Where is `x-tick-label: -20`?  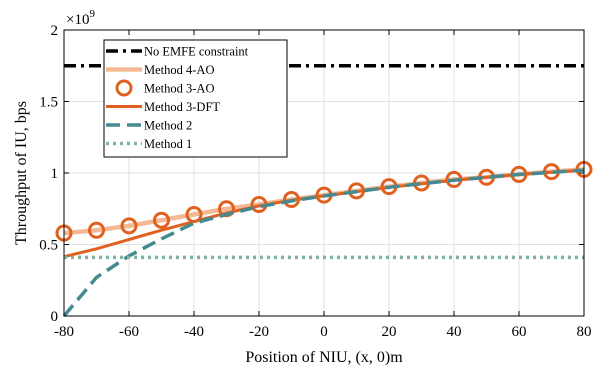 x-tick-label: -20 is located at coordinates (259, 332).